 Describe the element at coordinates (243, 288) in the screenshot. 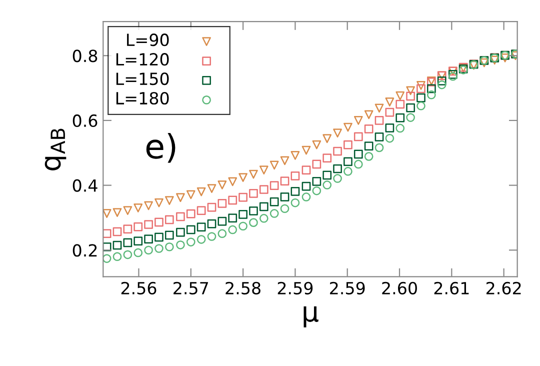

I see `x-tick-label: 2.58` at that location.